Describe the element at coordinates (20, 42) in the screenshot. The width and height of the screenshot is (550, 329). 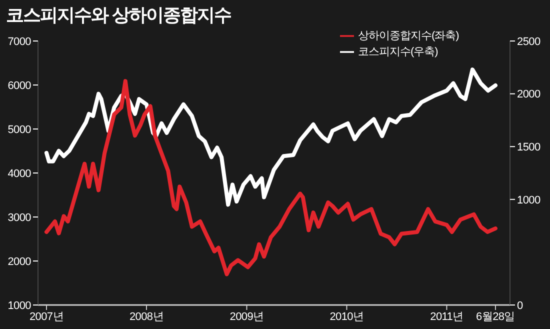
I see `y-tick-label: 7000` at that location.